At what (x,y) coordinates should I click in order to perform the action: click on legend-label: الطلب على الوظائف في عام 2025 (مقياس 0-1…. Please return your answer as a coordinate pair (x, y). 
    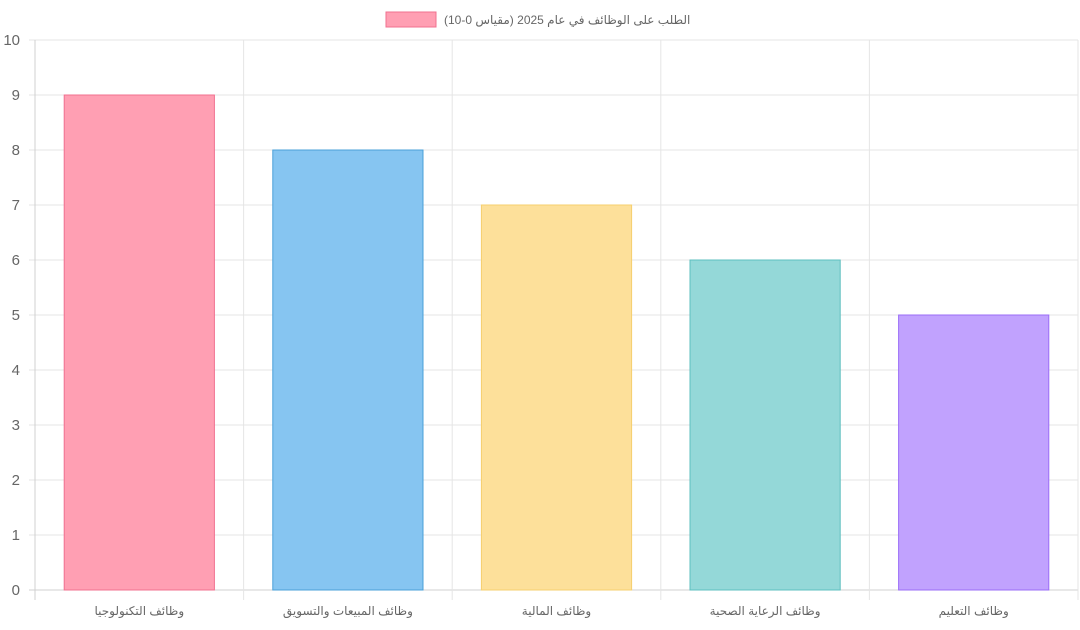
    Looking at the image, I should click on (567, 20).